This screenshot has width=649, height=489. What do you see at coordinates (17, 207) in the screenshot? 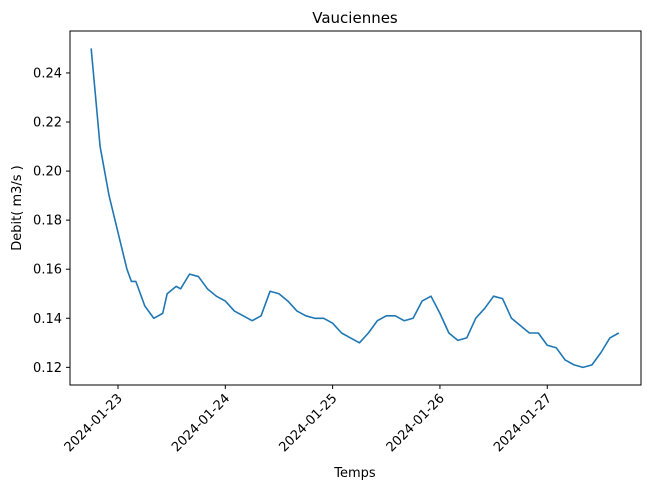
I see `y-axis-label: Debit( m3/s )` at bounding box center [17, 207].